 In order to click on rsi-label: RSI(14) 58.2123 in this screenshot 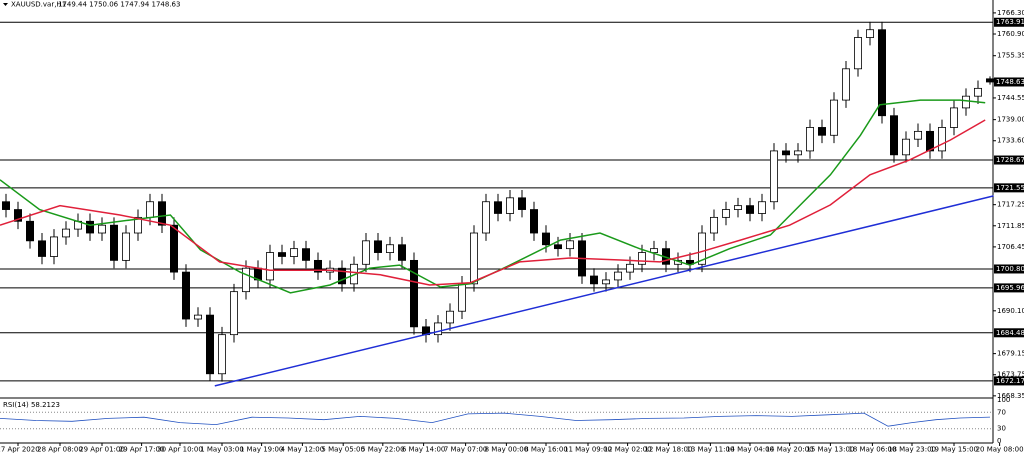, I will do `click(31, 405)`.